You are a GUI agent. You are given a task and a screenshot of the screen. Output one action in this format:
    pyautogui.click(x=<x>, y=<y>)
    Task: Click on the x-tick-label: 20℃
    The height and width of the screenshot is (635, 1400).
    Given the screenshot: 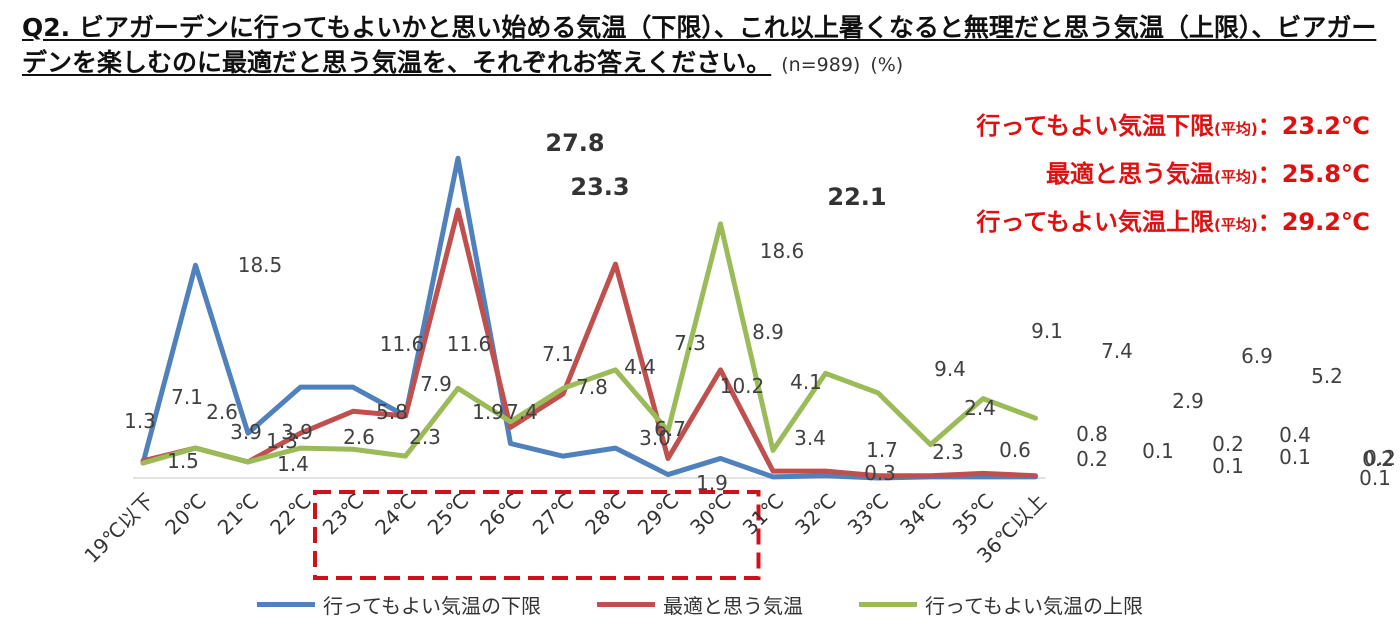 What is the action you would take?
    pyautogui.click(x=185, y=514)
    